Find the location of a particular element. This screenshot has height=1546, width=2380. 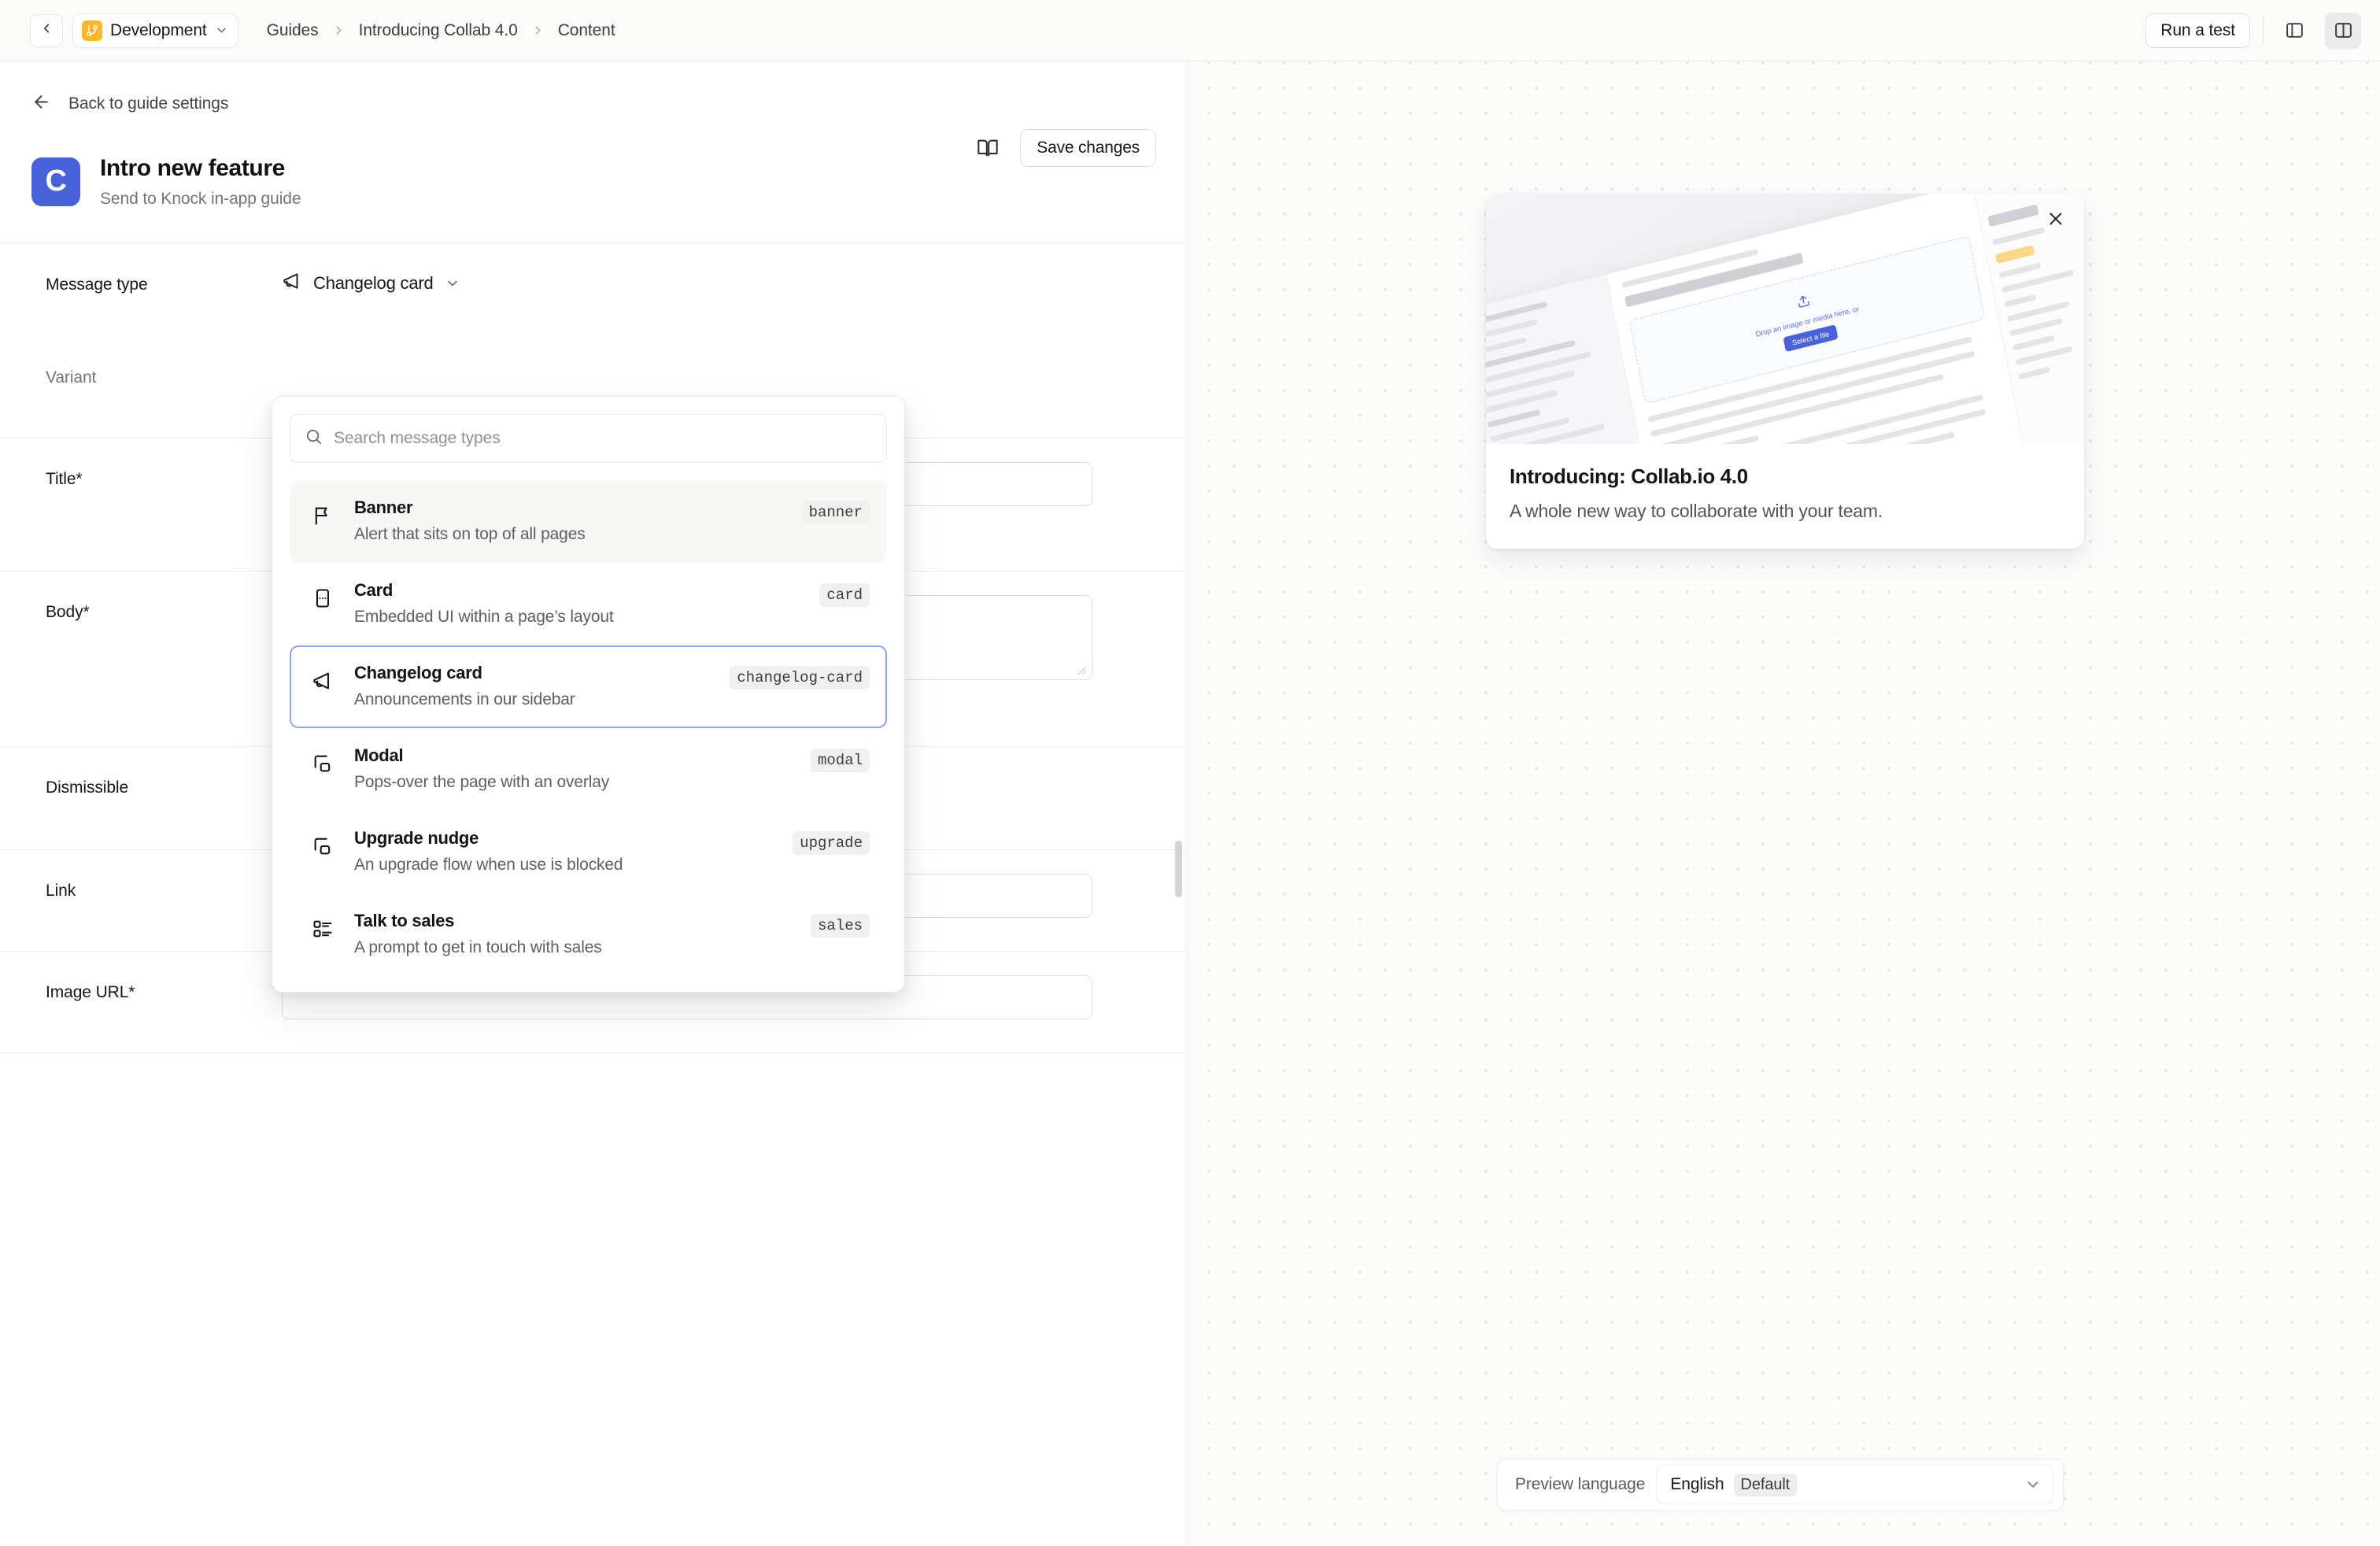

back-to-guide-settings-link: Back to guide settings is located at coordinates (593, 104).